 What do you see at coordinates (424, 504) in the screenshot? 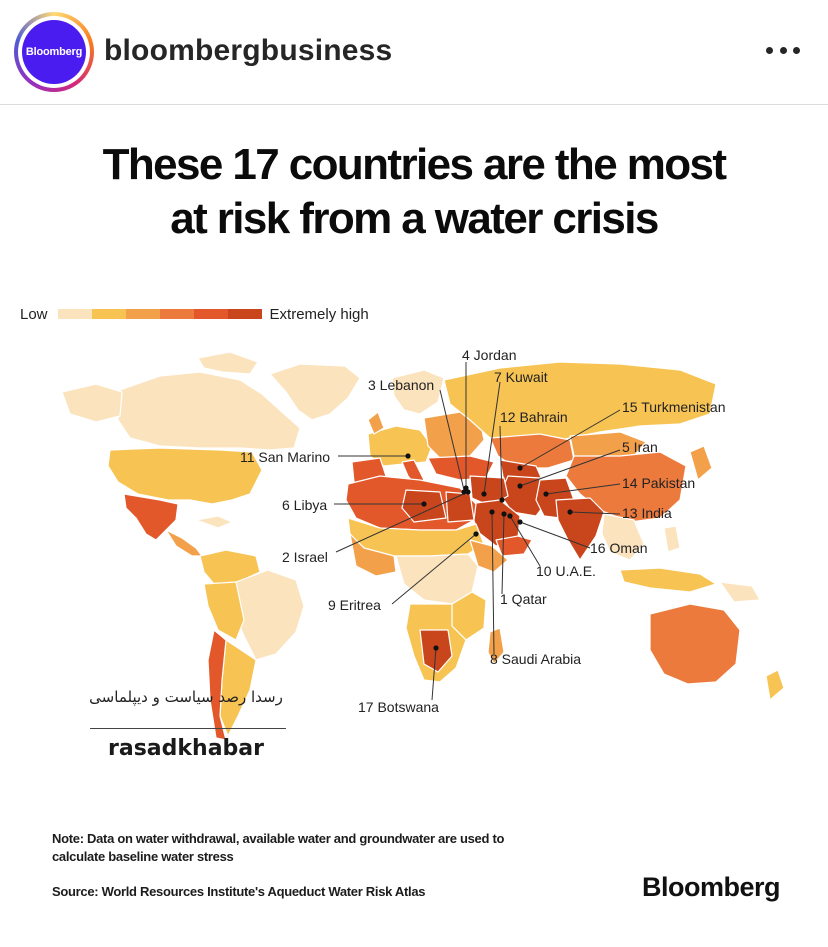
I see `marker-libya` at bounding box center [424, 504].